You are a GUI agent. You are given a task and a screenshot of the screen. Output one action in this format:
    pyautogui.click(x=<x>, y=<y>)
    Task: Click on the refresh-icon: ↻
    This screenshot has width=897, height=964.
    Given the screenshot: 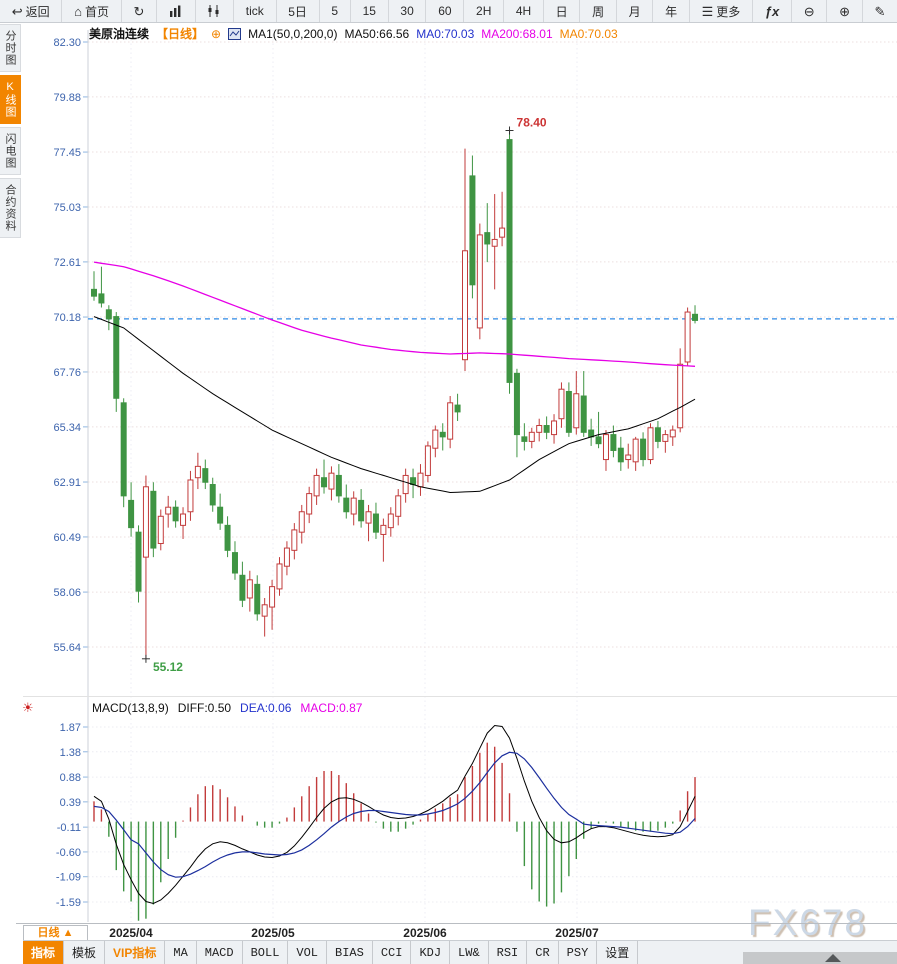 What is the action you would take?
    pyautogui.click(x=139, y=11)
    